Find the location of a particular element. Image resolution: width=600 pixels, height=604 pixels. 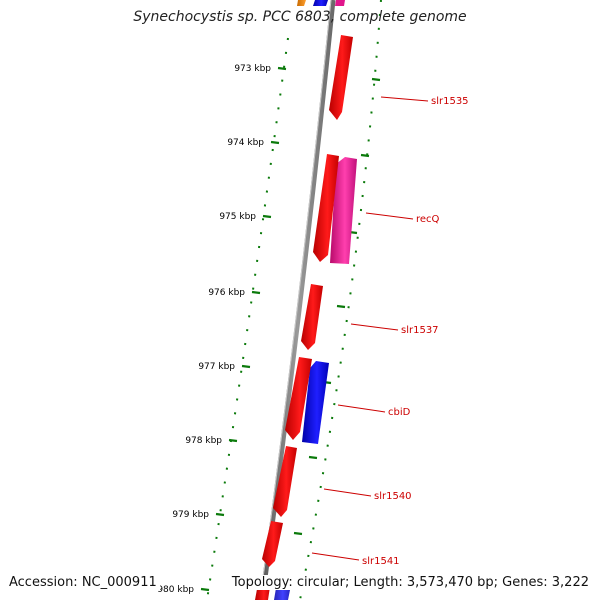

genome-backbone-highlight is located at coordinates (295, 300).